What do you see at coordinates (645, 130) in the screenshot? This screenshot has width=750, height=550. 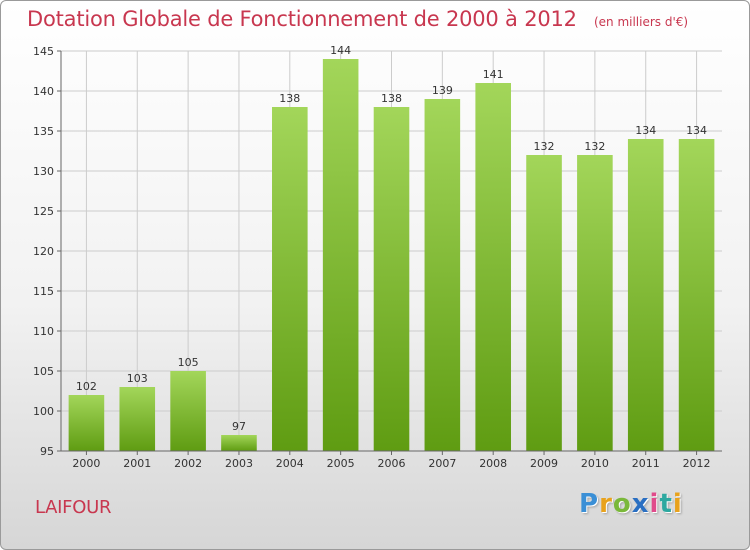 I see `value-label-2011: 134` at bounding box center [645, 130].